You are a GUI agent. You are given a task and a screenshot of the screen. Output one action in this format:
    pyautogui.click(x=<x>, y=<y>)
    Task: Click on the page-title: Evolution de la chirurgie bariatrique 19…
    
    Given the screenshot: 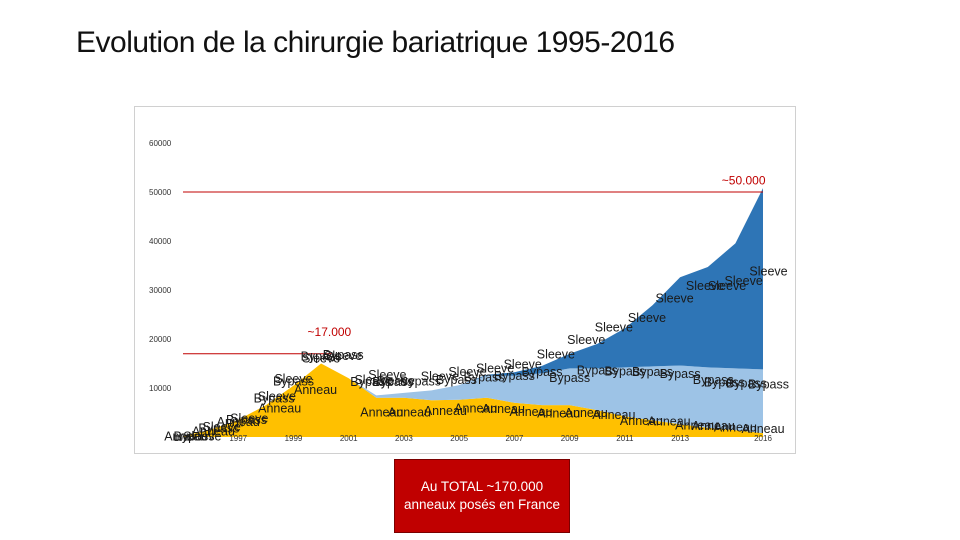 What is the action you would take?
    pyautogui.click(x=375, y=42)
    